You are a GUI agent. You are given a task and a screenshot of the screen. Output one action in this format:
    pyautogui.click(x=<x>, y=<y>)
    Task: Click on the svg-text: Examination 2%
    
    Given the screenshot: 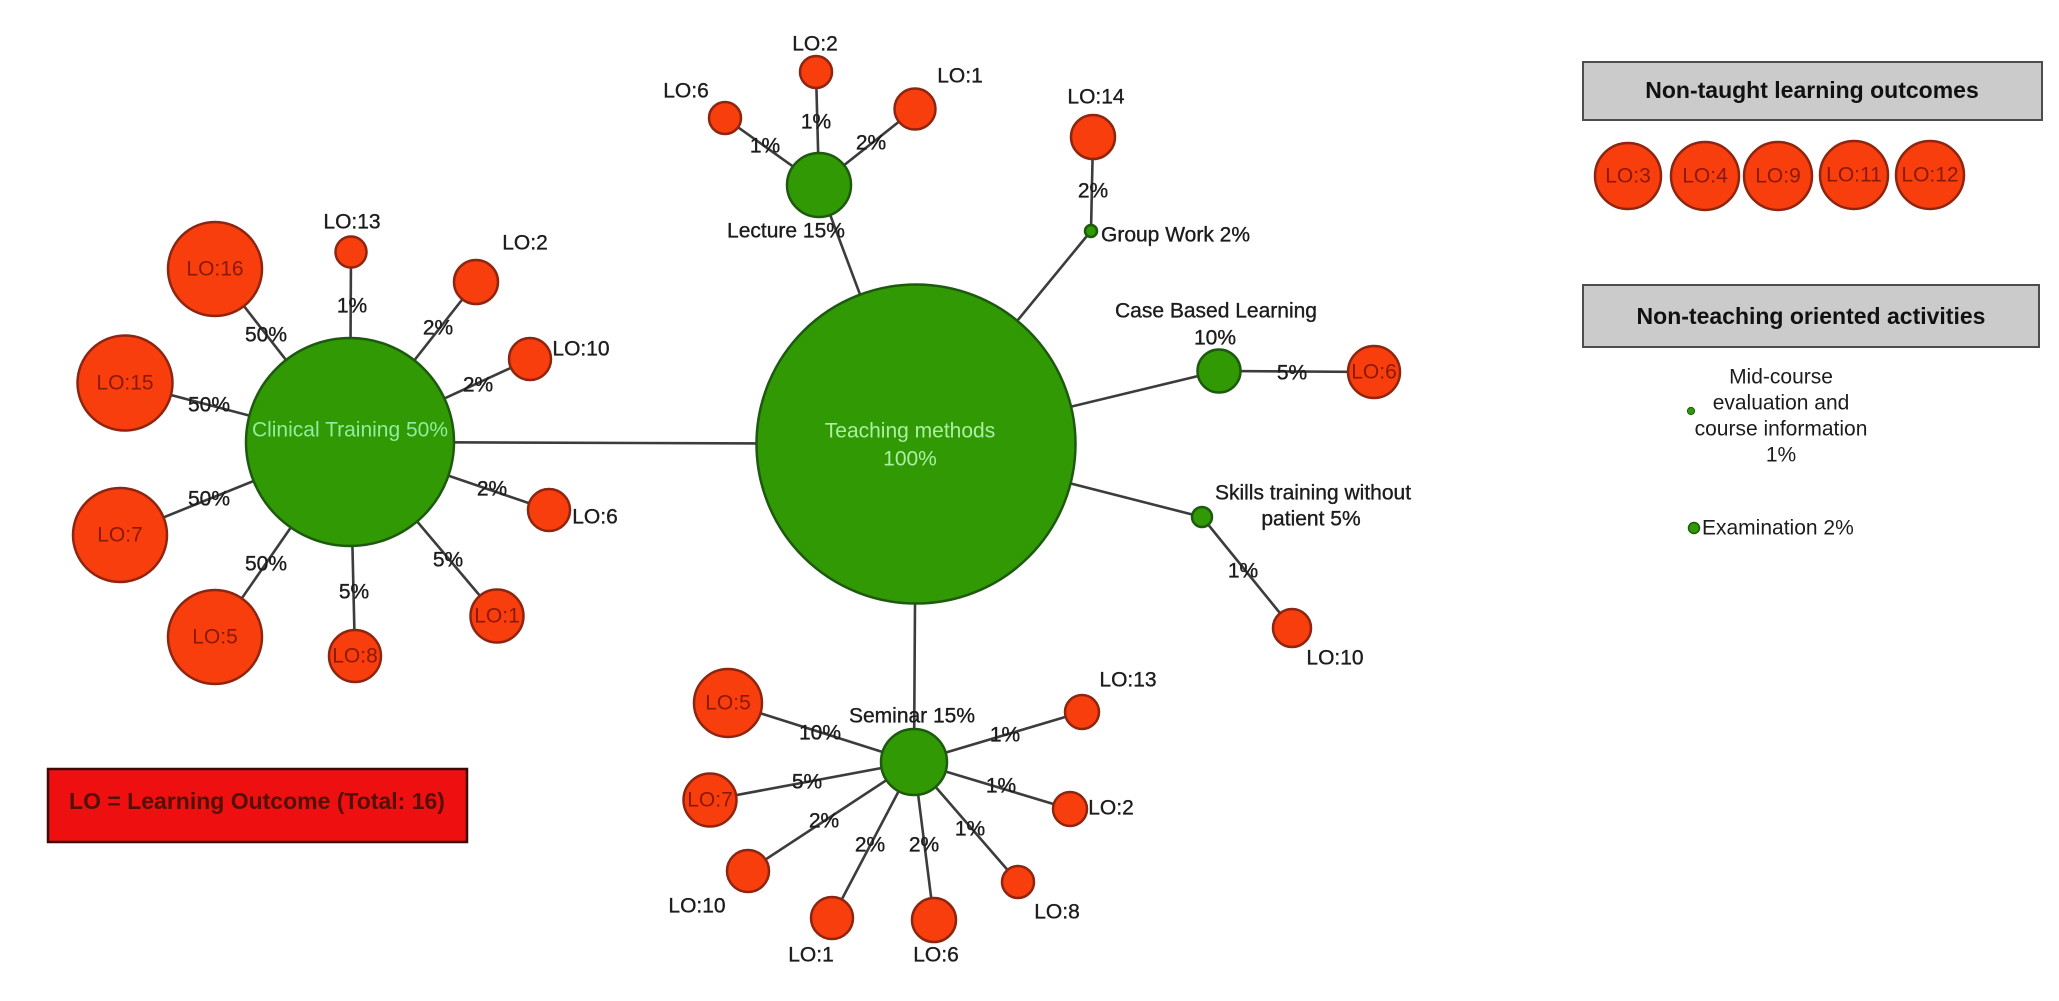 What is the action you would take?
    pyautogui.click(x=1778, y=528)
    